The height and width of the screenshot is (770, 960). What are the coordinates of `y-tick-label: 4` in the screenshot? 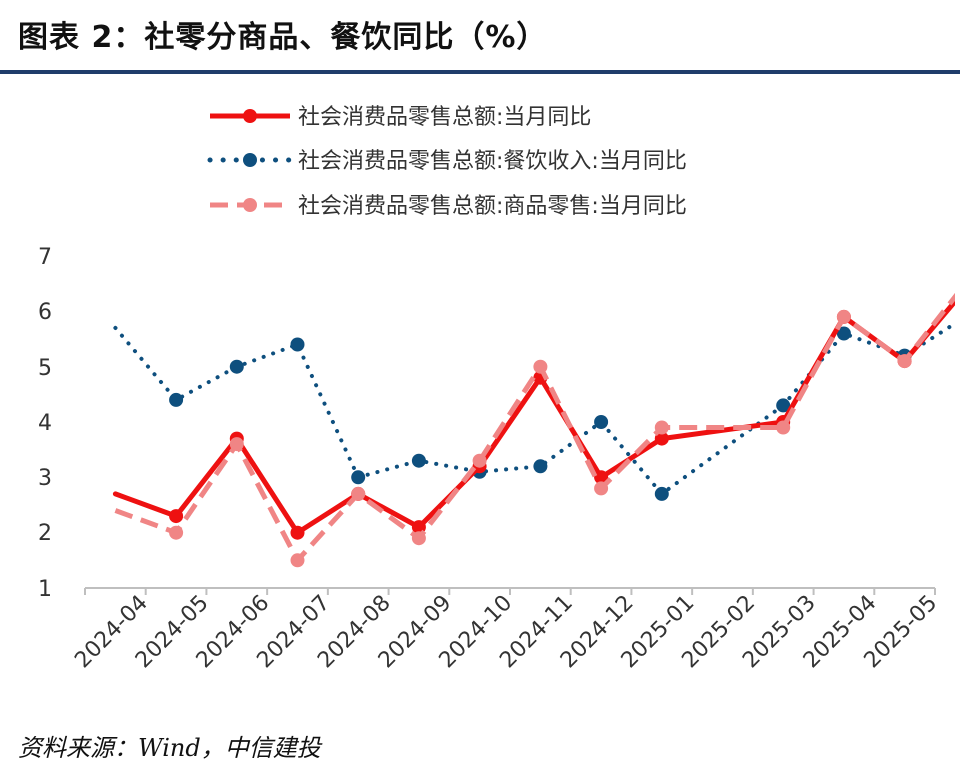 It's located at (45, 423).